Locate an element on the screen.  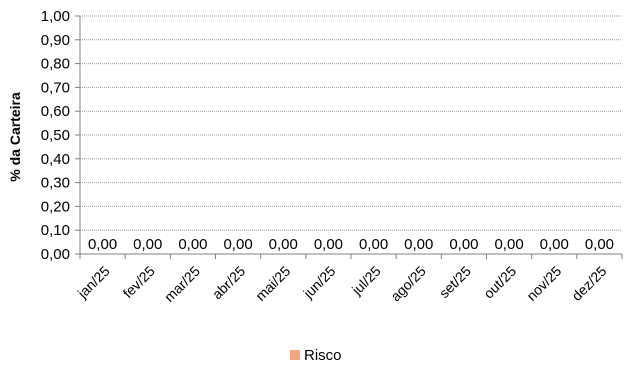
y-tick-label: 0,30 is located at coordinates (55, 183).